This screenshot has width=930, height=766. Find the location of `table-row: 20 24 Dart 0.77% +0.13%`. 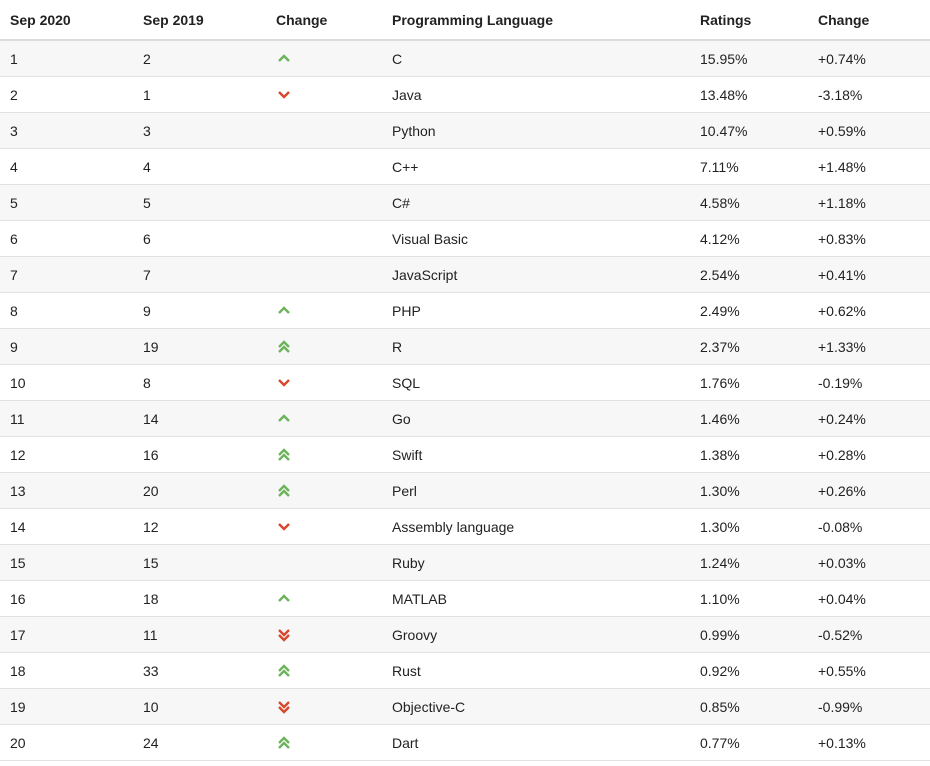

table-row: 20 24 Dart 0.77% +0.13% is located at coordinates (465, 743).